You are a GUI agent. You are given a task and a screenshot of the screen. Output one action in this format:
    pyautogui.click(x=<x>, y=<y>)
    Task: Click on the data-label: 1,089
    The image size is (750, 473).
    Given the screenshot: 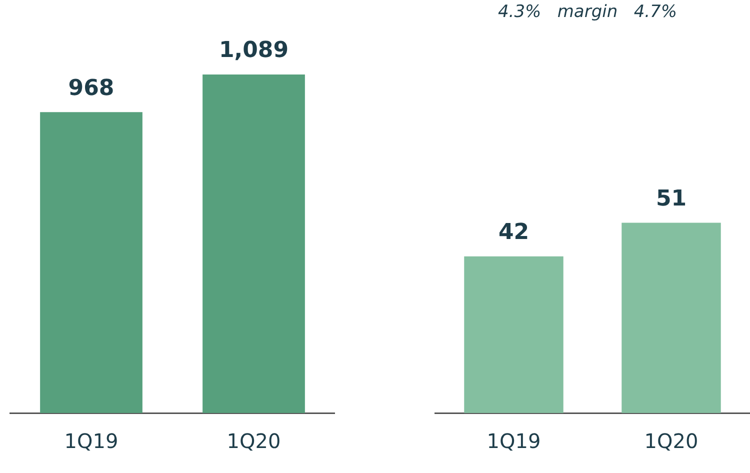 What is the action you would take?
    pyautogui.click(x=253, y=51)
    